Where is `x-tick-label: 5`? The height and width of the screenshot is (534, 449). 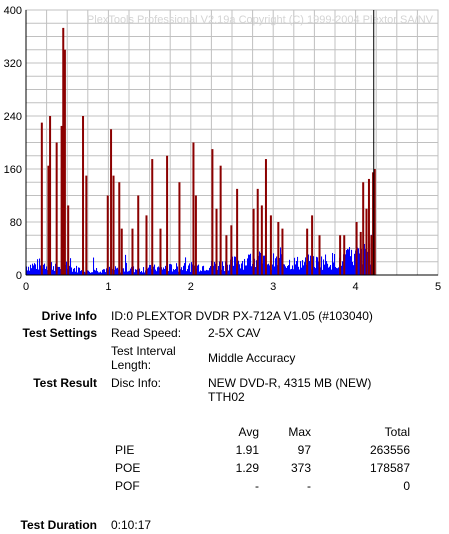
x-tick-label: 5 is located at coordinates (438, 287).